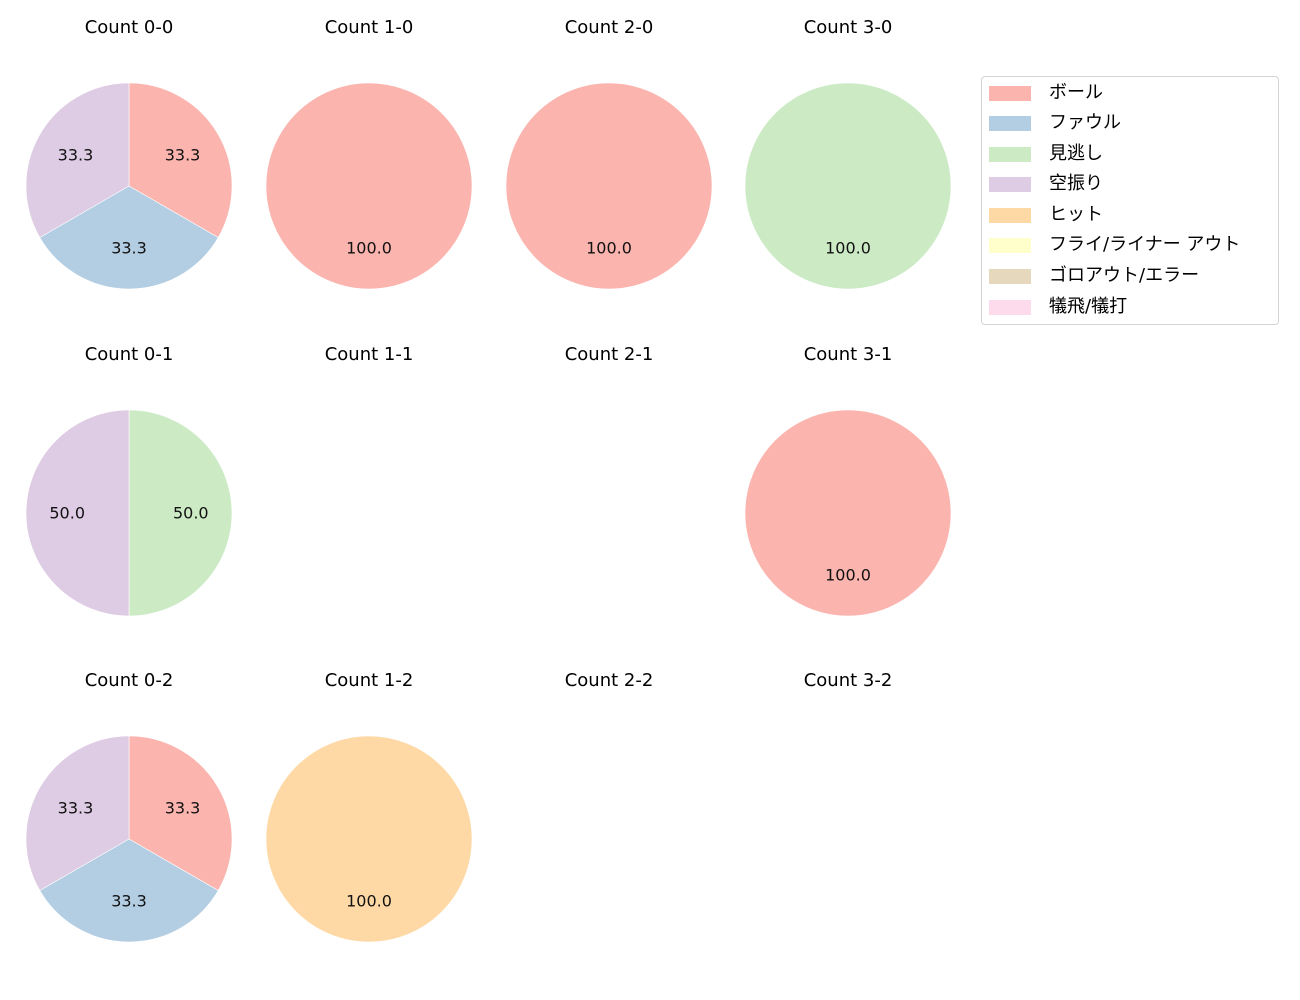  Describe the element at coordinates (129, 27) in the screenshot. I see `subplot-title: Count 0-0` at that location.